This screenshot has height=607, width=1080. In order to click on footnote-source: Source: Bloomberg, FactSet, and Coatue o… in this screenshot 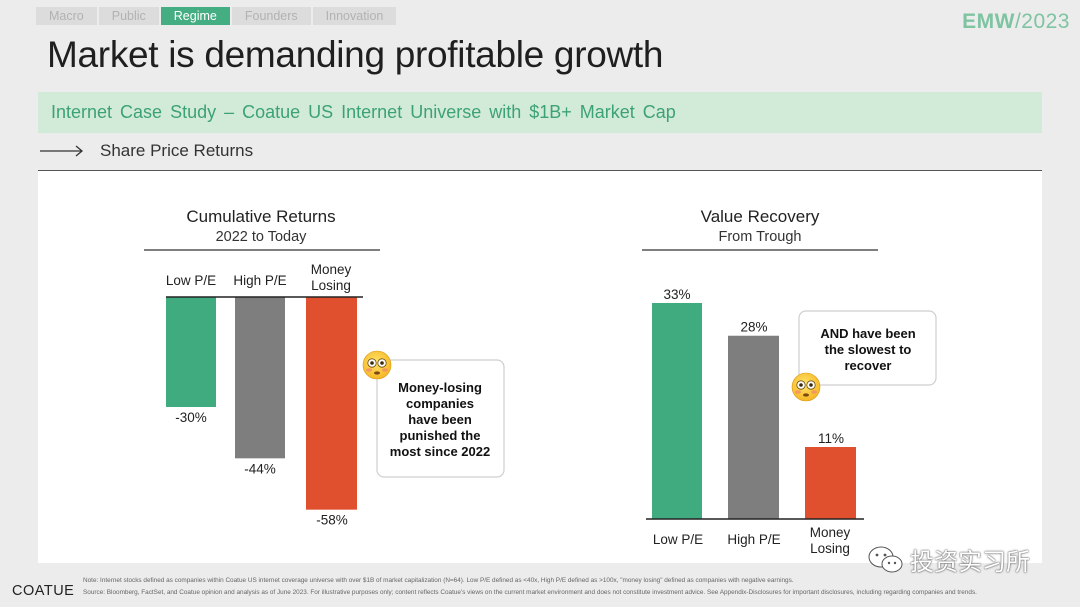, I will do `click(530, 592)`.